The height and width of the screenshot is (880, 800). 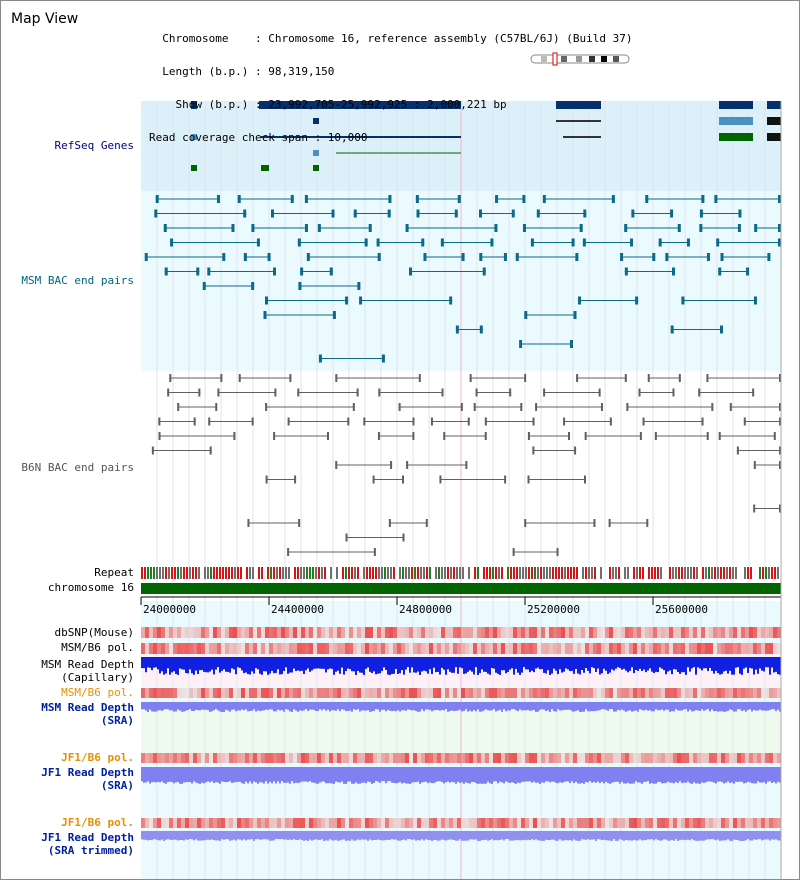 I want to click on track-label-repeat: Repeat, so click(x=114, y=572).